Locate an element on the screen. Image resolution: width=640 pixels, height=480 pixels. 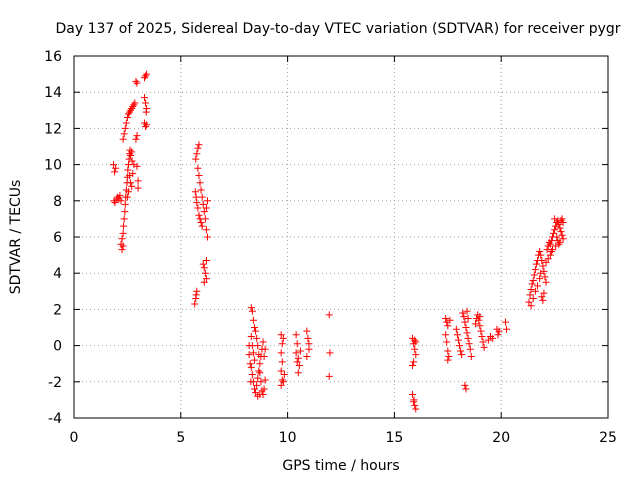
y-tick-label: 6 is located at coordinates (57, 238).